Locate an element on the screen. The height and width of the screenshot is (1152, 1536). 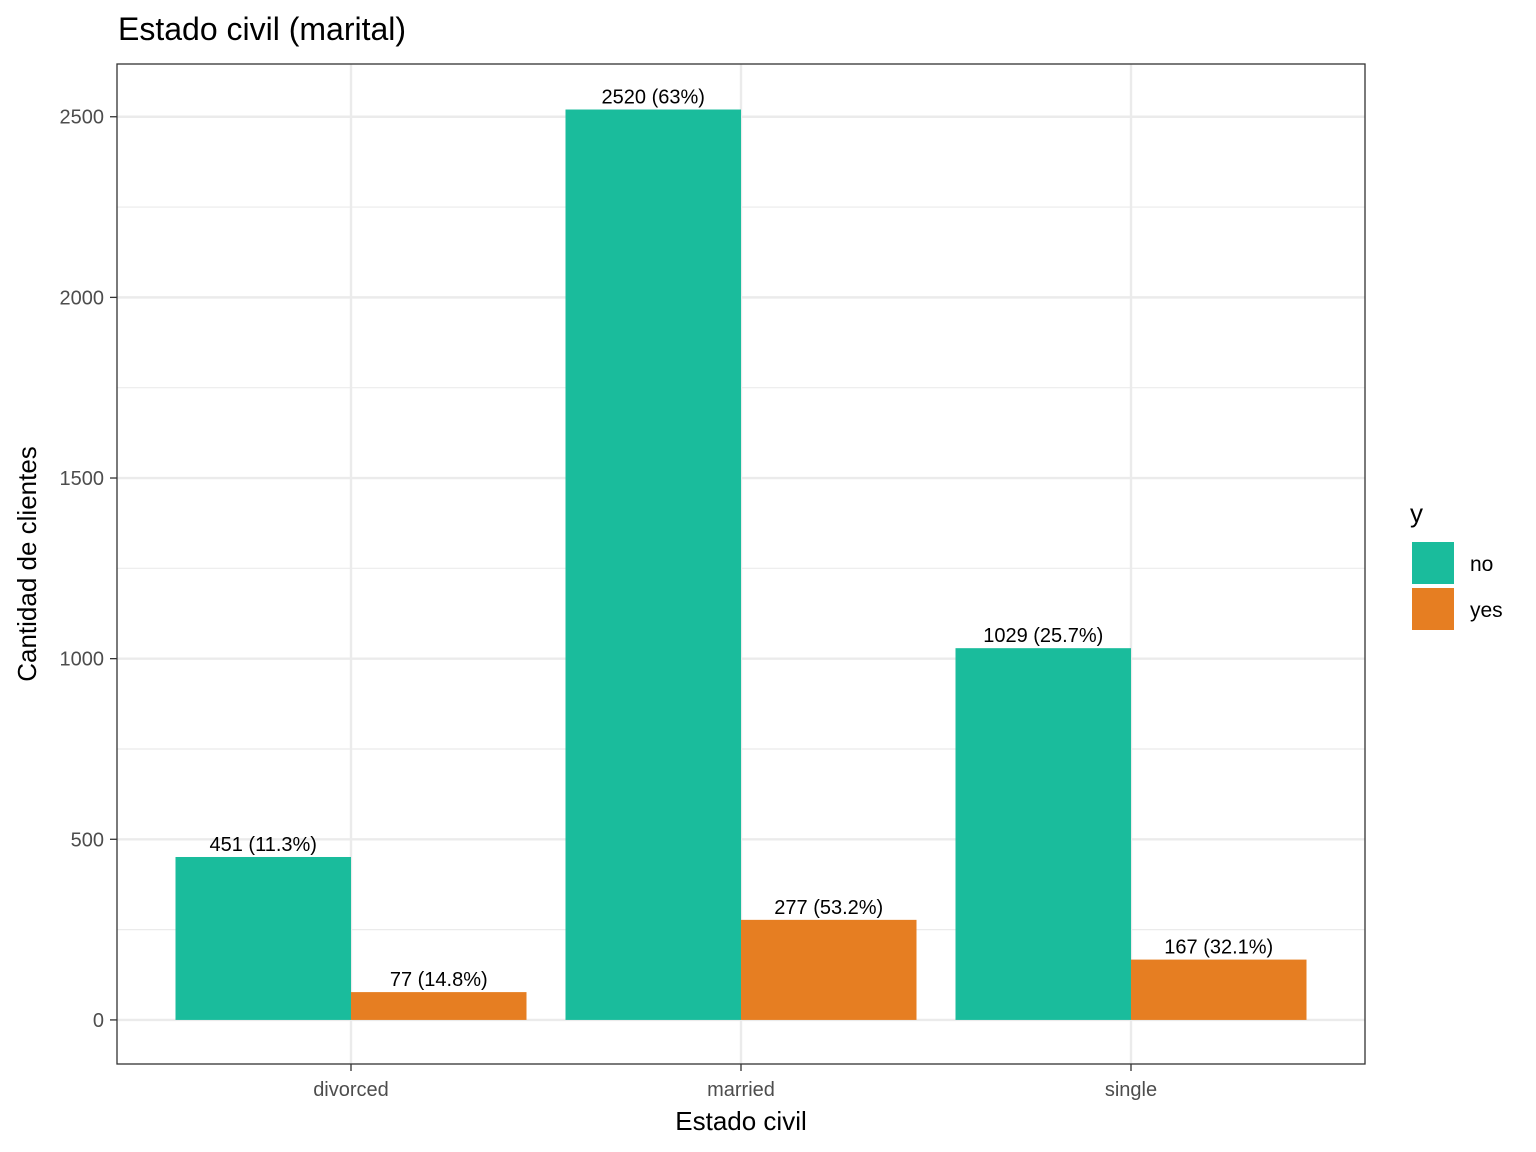
x-axis: divorced married single is located at coordinates (735, 1082).